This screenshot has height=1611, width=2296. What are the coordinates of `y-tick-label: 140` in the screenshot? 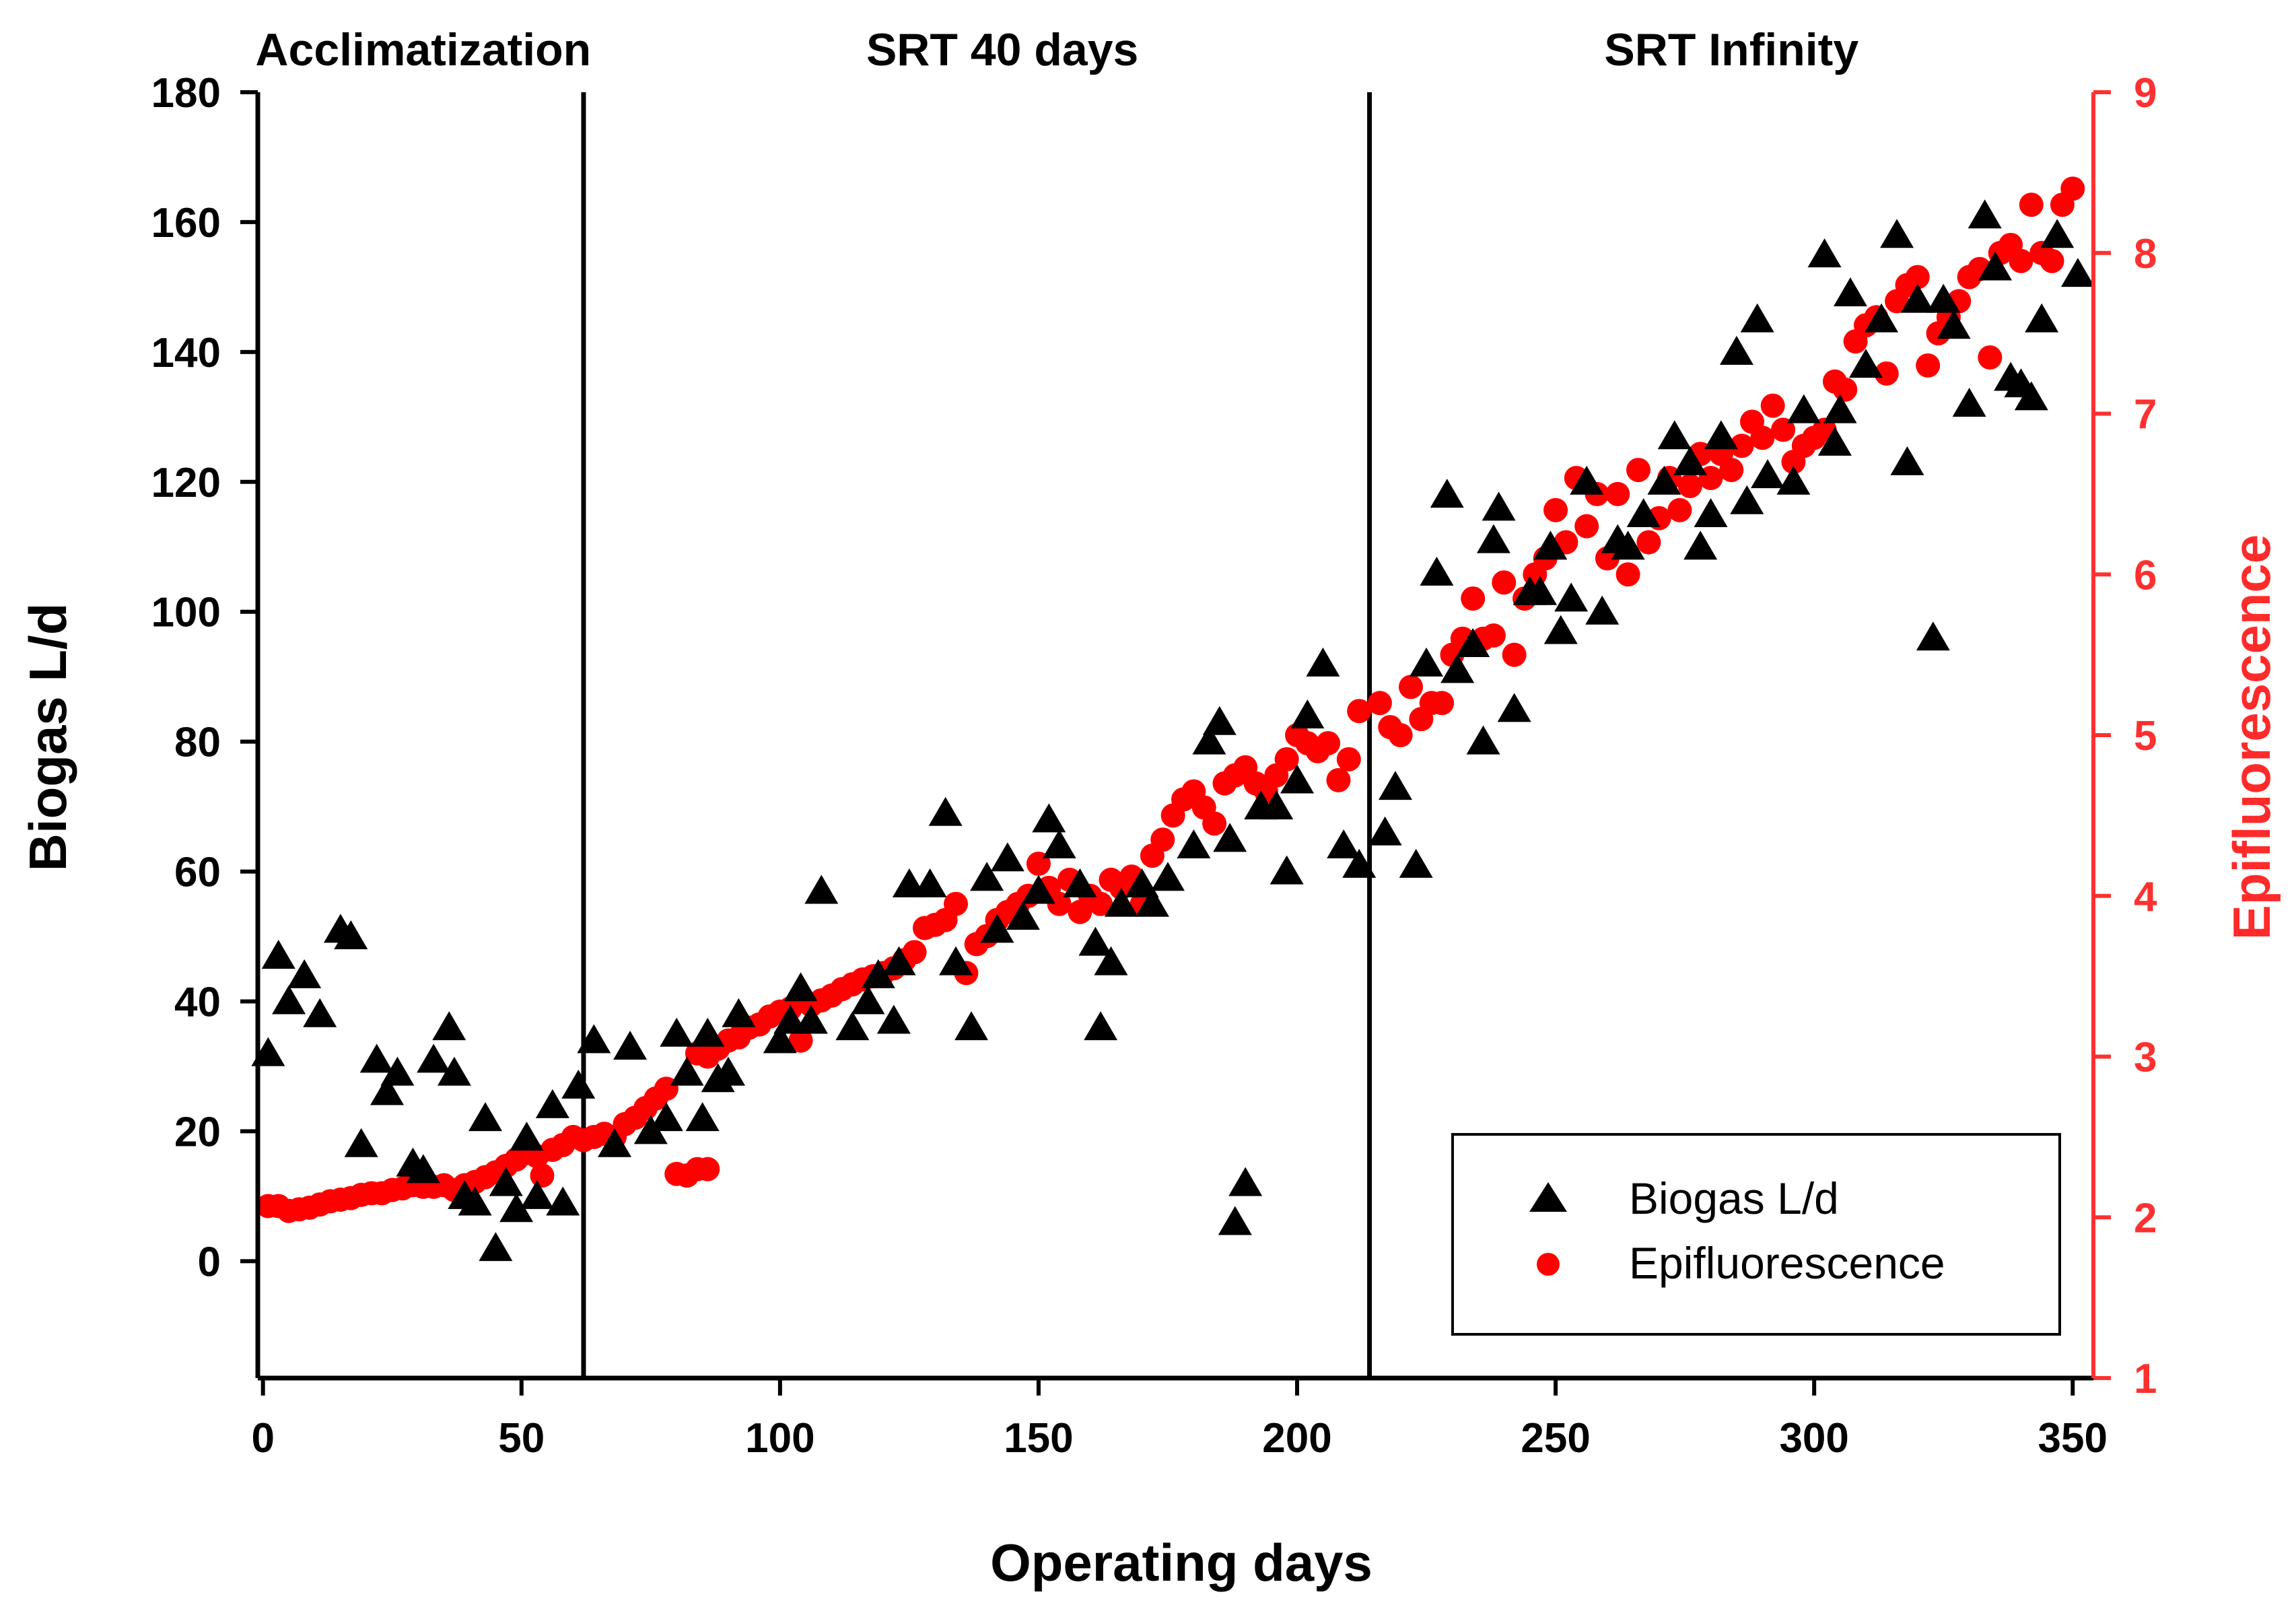 It's located at (186, 353).